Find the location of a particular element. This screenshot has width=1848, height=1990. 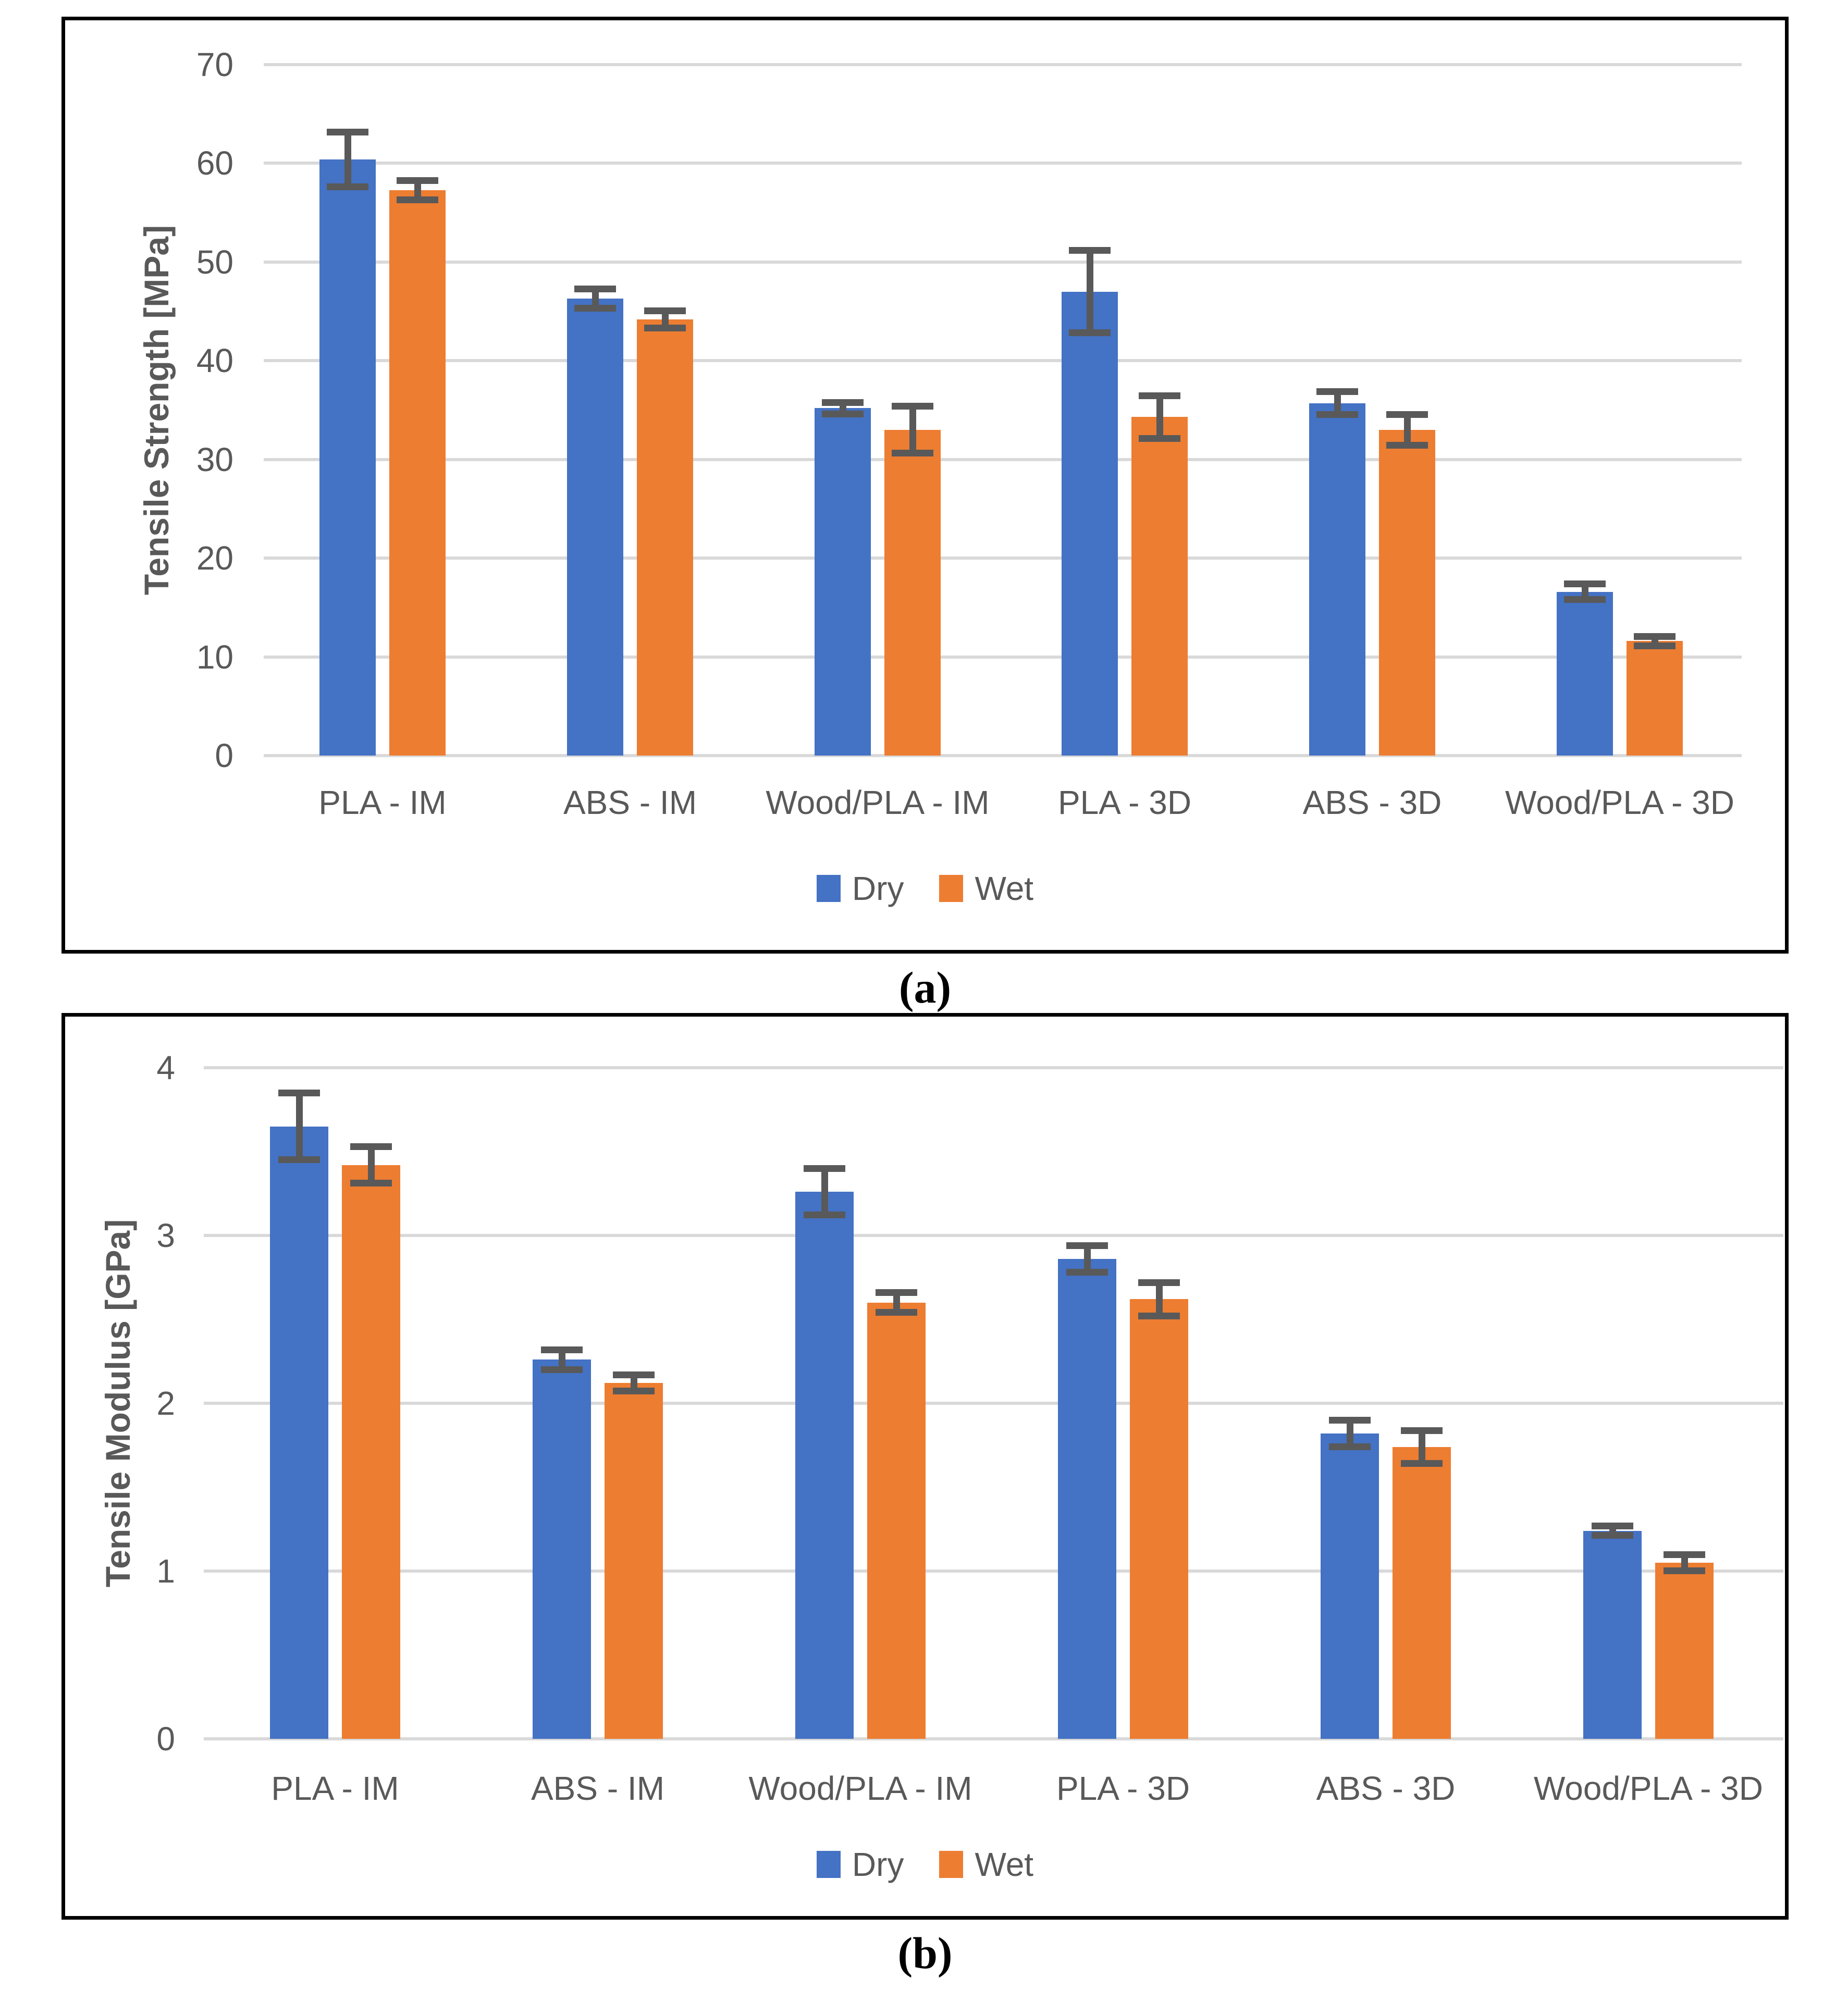

y-tick-label: 0 is located at coordinates (165, 1739).